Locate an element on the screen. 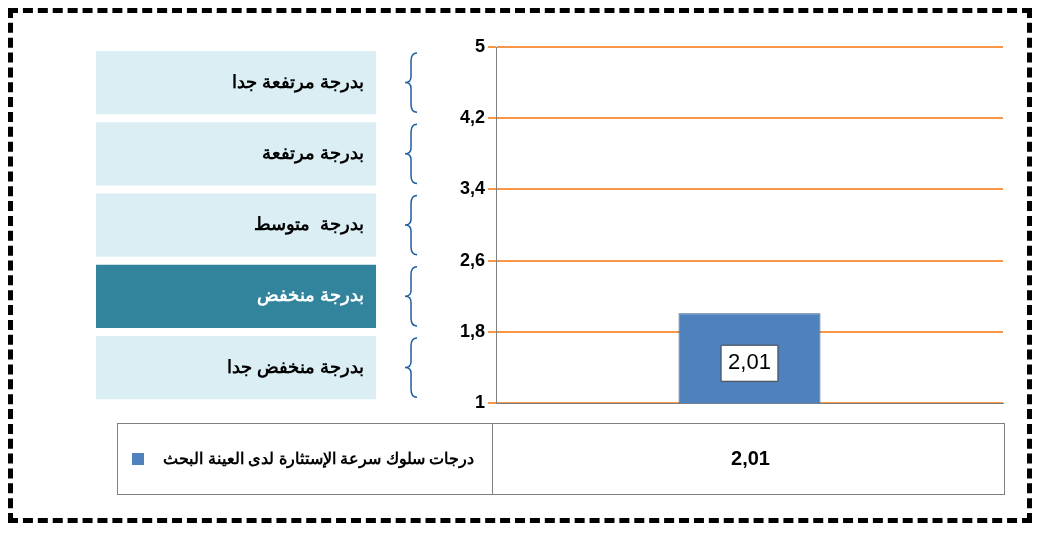  y-tick-label: 1 is located at coordinates (480, 402).